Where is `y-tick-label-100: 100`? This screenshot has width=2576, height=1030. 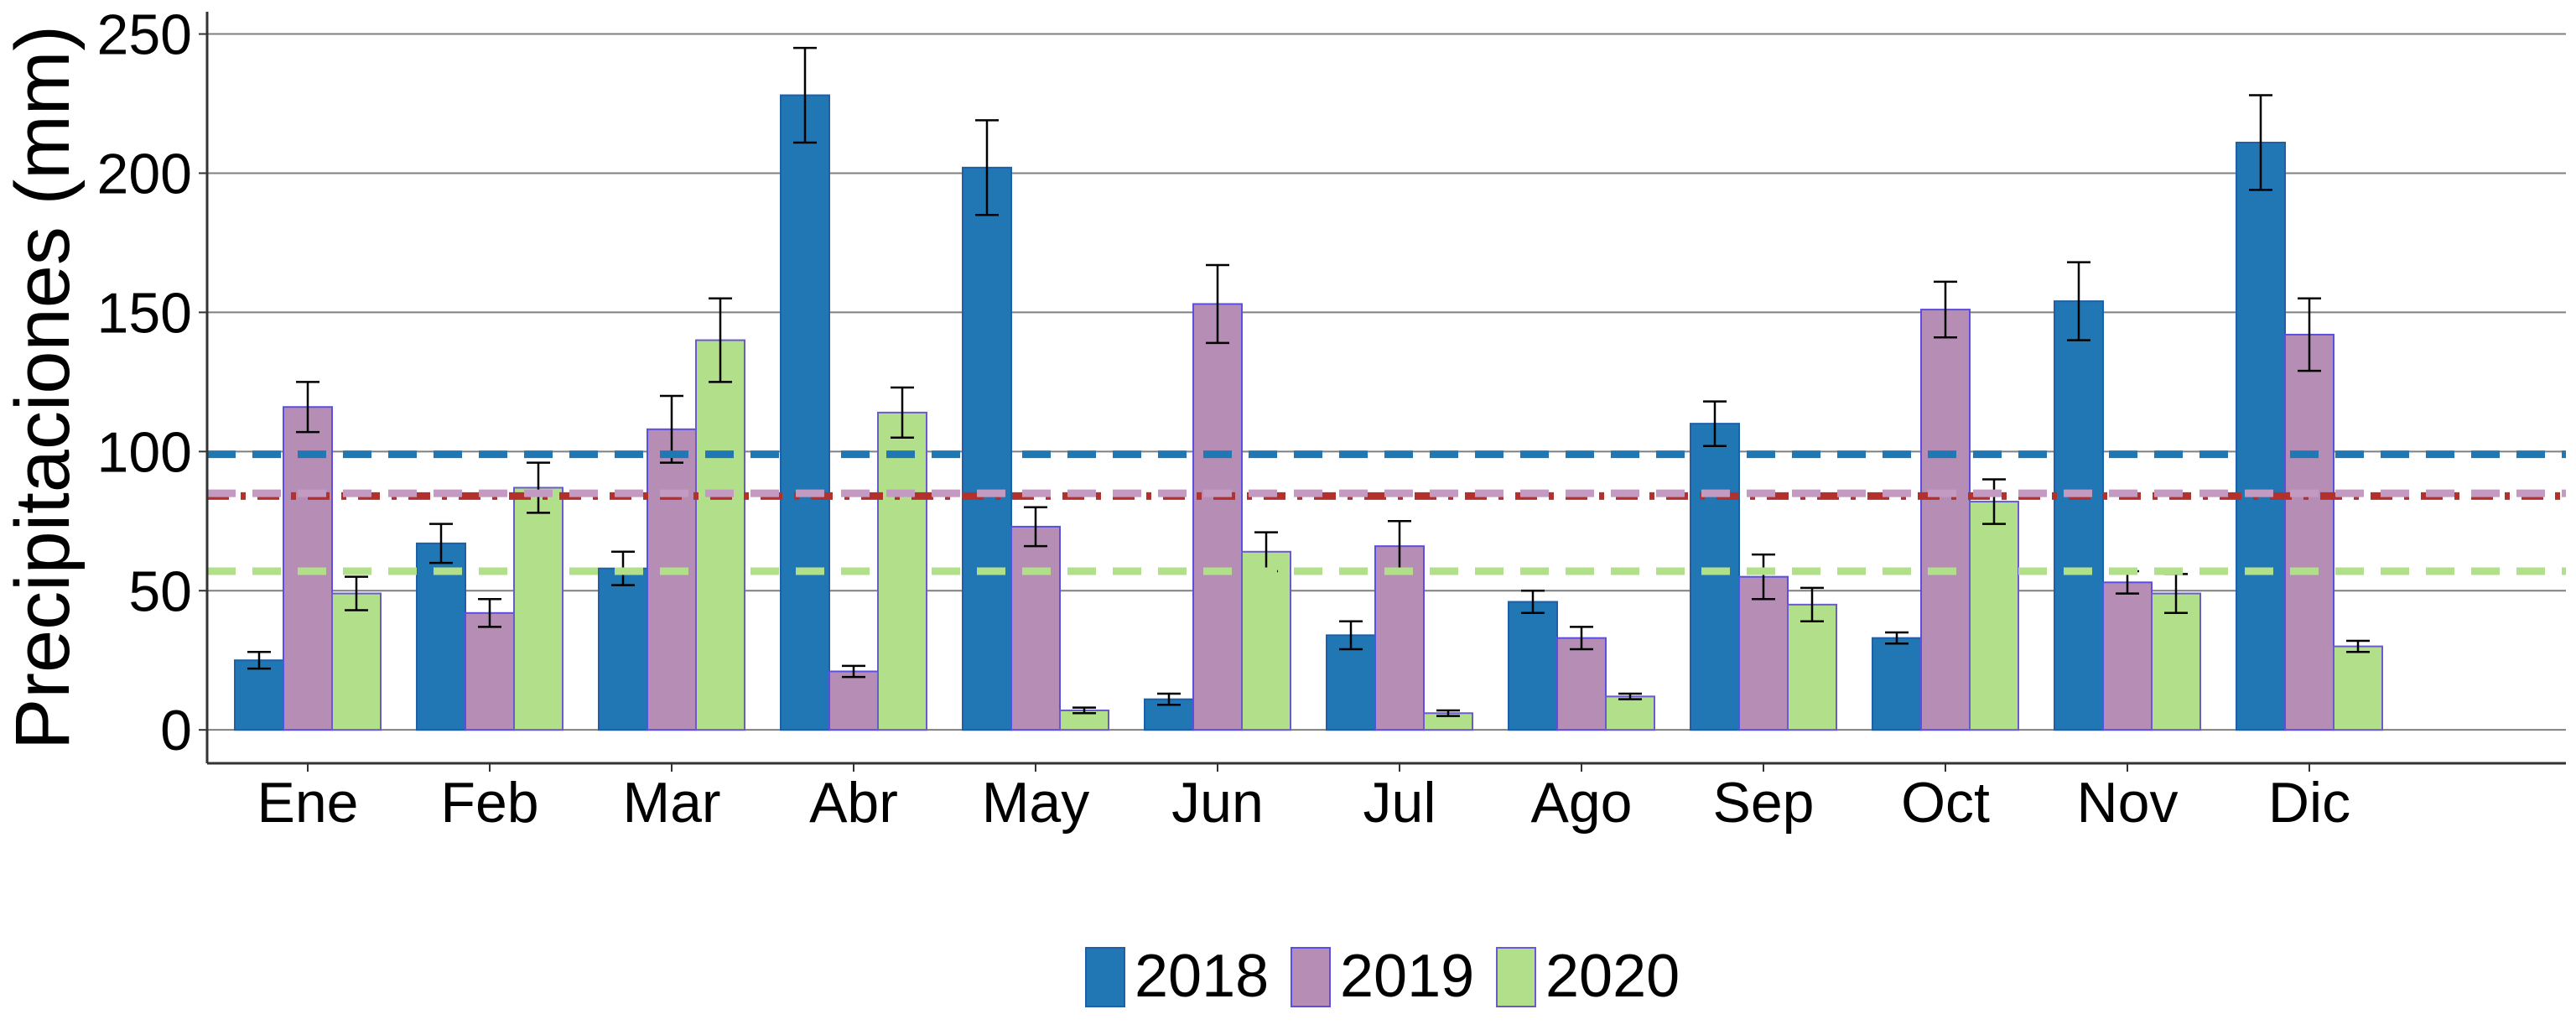
y-tick-label-100: 100 is located at coordinates (144, 452).